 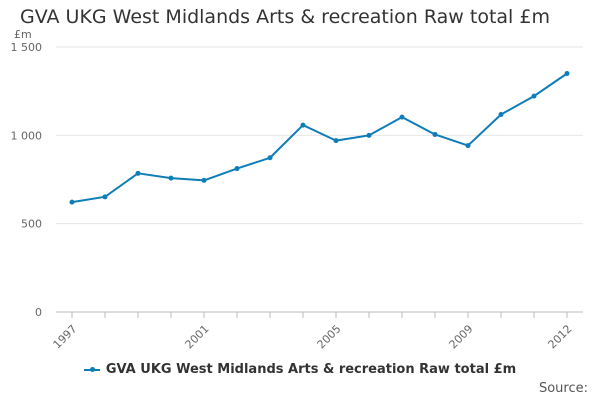 What do you see at coordinates (65, 336) in the screenshot?
I see `x-tick-label: 1997` at bounding box center [65, 336].